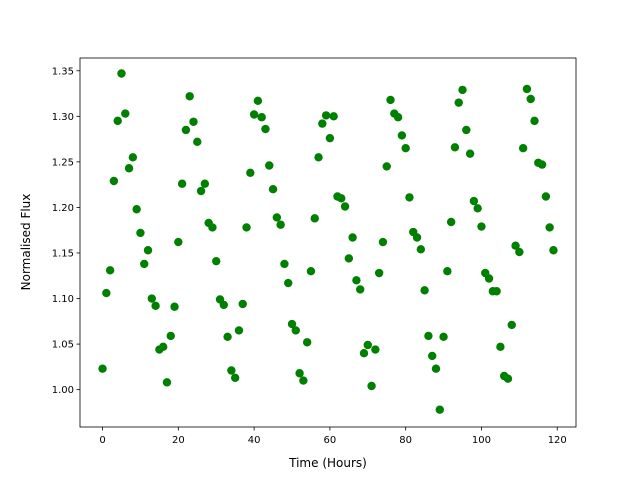 The width and height of the screenshot is (640, 480). What do you see at coordinates (63, 162) in the screenshot?
I see `y-tick-label: 1.25` at bounding box center [63, 162].